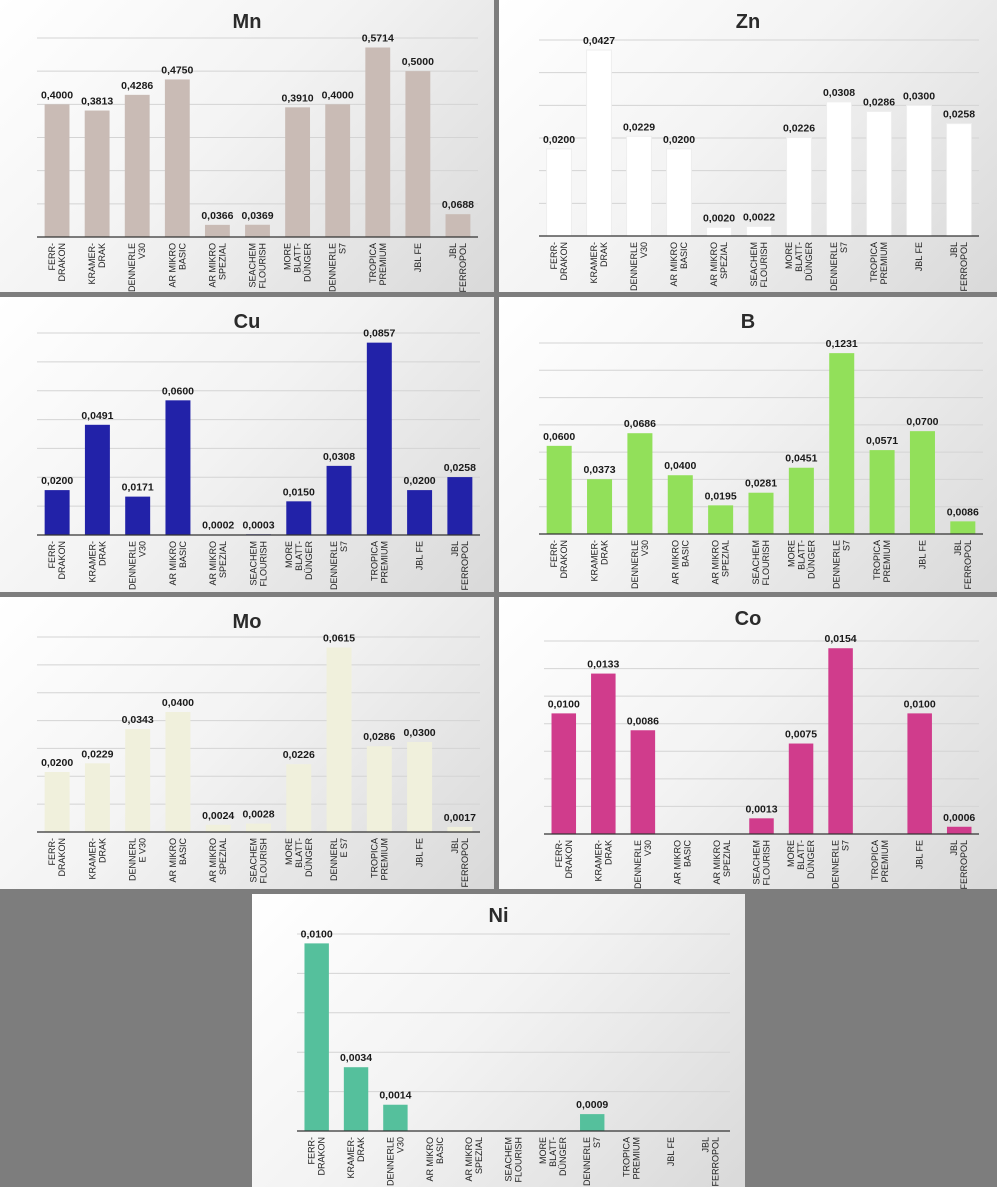 This screenshot has width=997, height=1187. I want to click on category-label-line: FERR-, so click(559, 854).